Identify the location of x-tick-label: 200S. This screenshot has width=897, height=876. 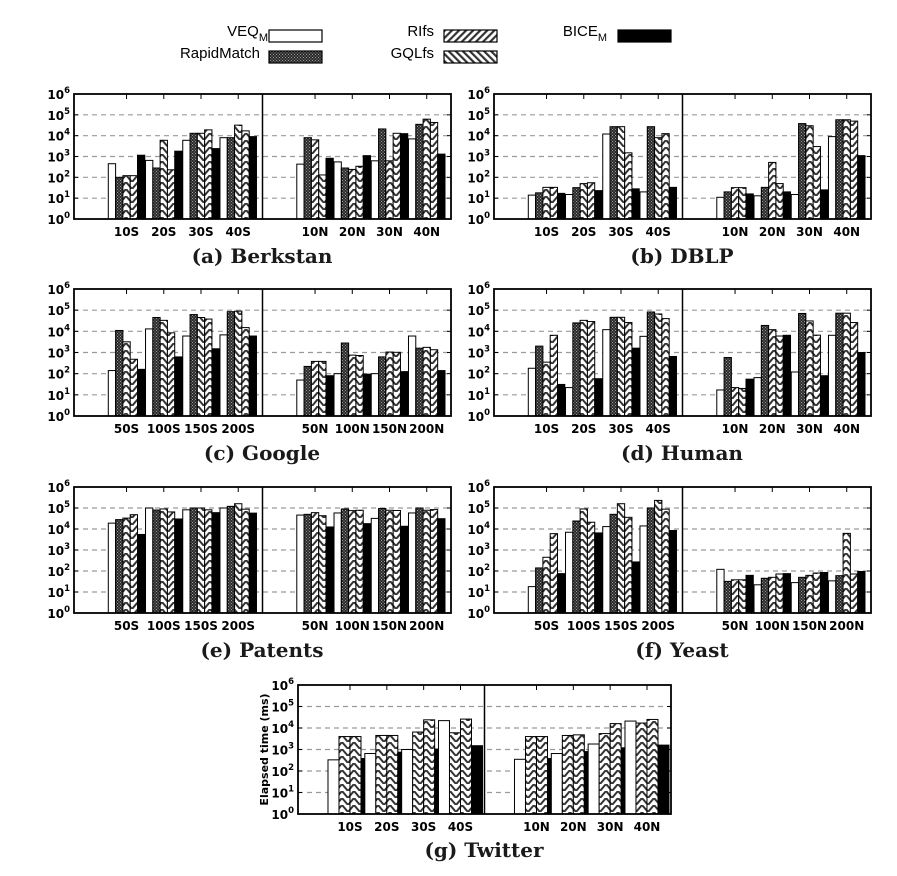
(238, 429).